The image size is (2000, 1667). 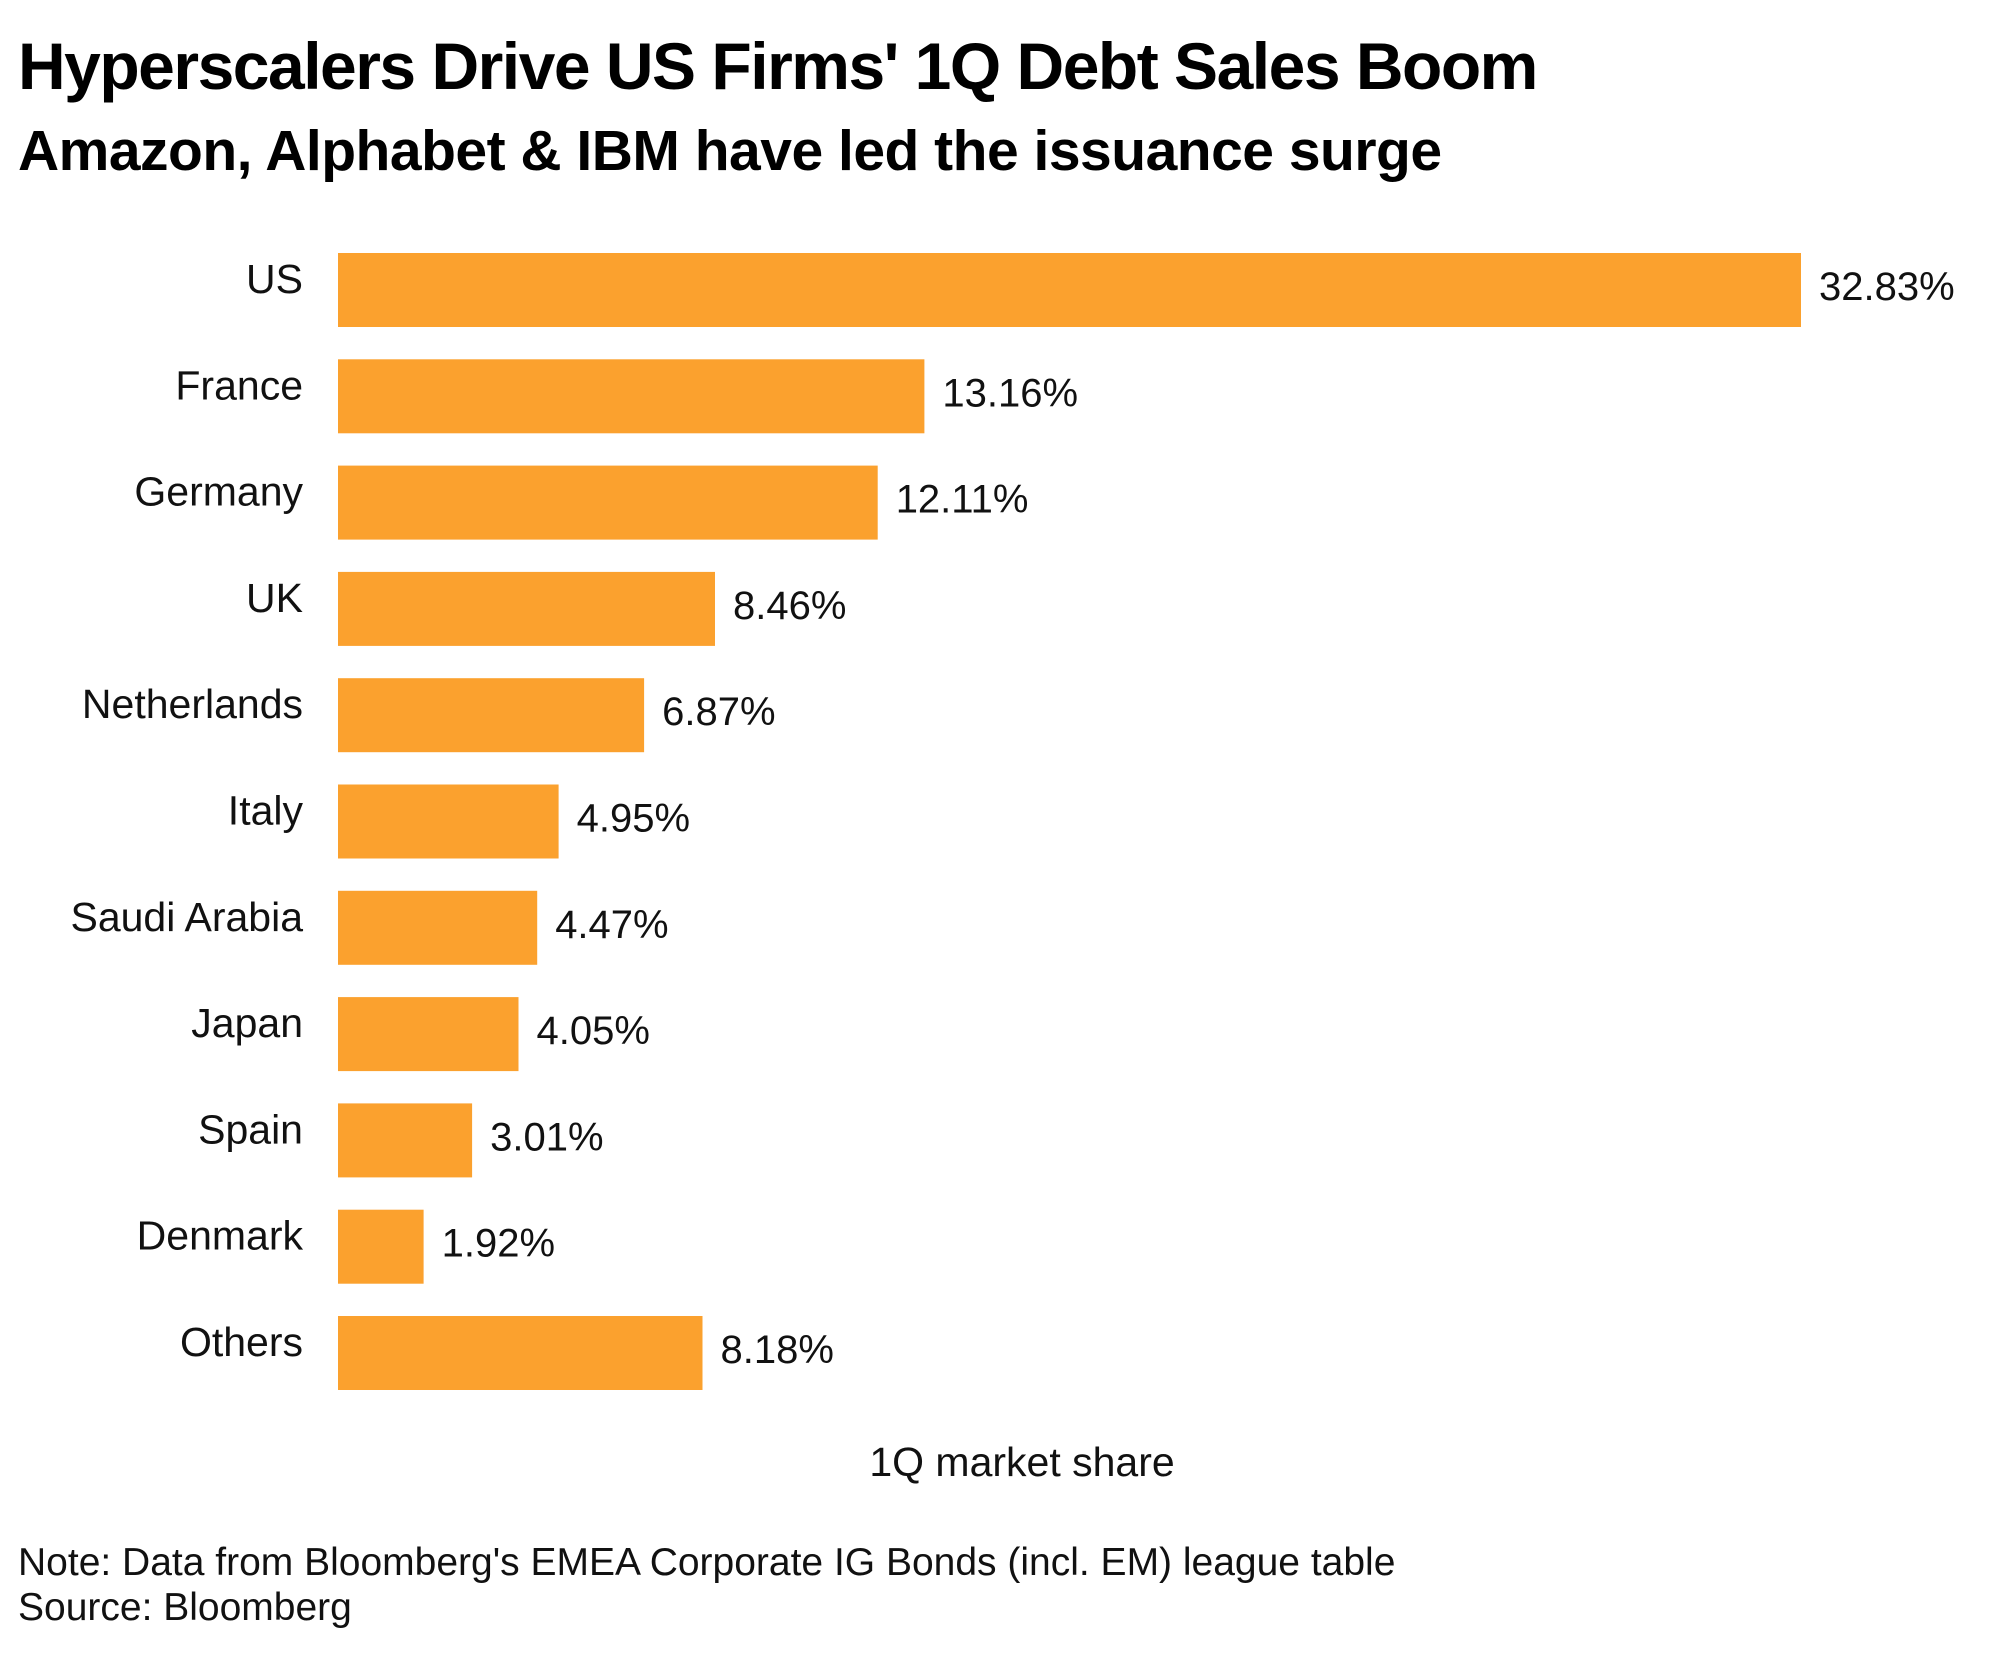 What do you see at coordinates (186, 917) in the screenshot?
I see `category-label: Saudi Arabia` at bounding box center [186, 917].